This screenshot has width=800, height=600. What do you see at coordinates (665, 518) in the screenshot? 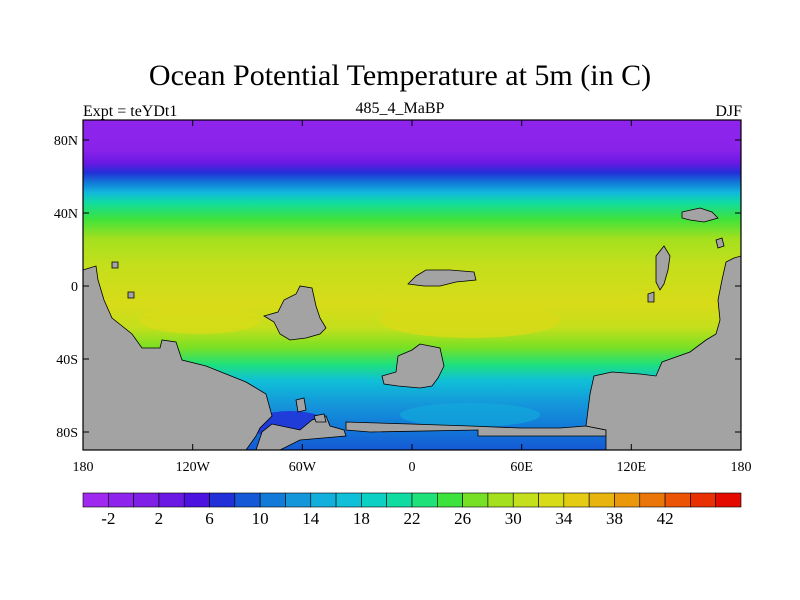
I see `colorbar-label: 42` at bounding box center [665, 518].